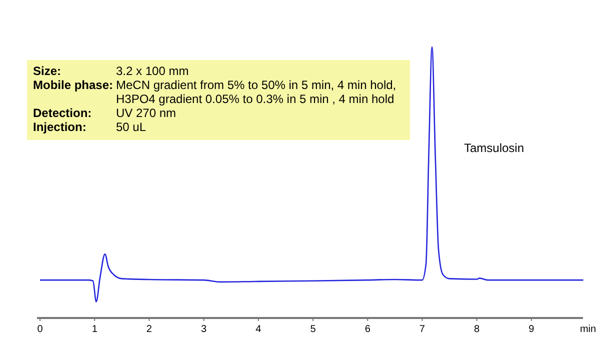 Image resolution: width=608 pixels, height=345 pixels. Describe the element at coordinates (494, 148) in the screenshot. I see `annotation: Tamsulosin` at that location.